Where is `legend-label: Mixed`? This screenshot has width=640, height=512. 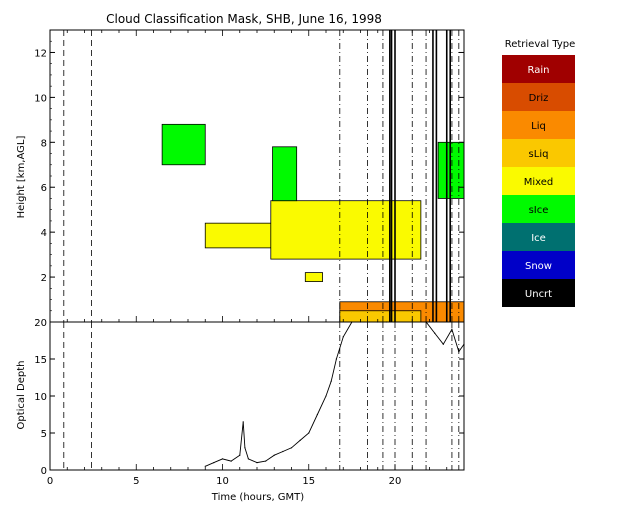 legend-label: Mixed is located at coordinates (539, 182).